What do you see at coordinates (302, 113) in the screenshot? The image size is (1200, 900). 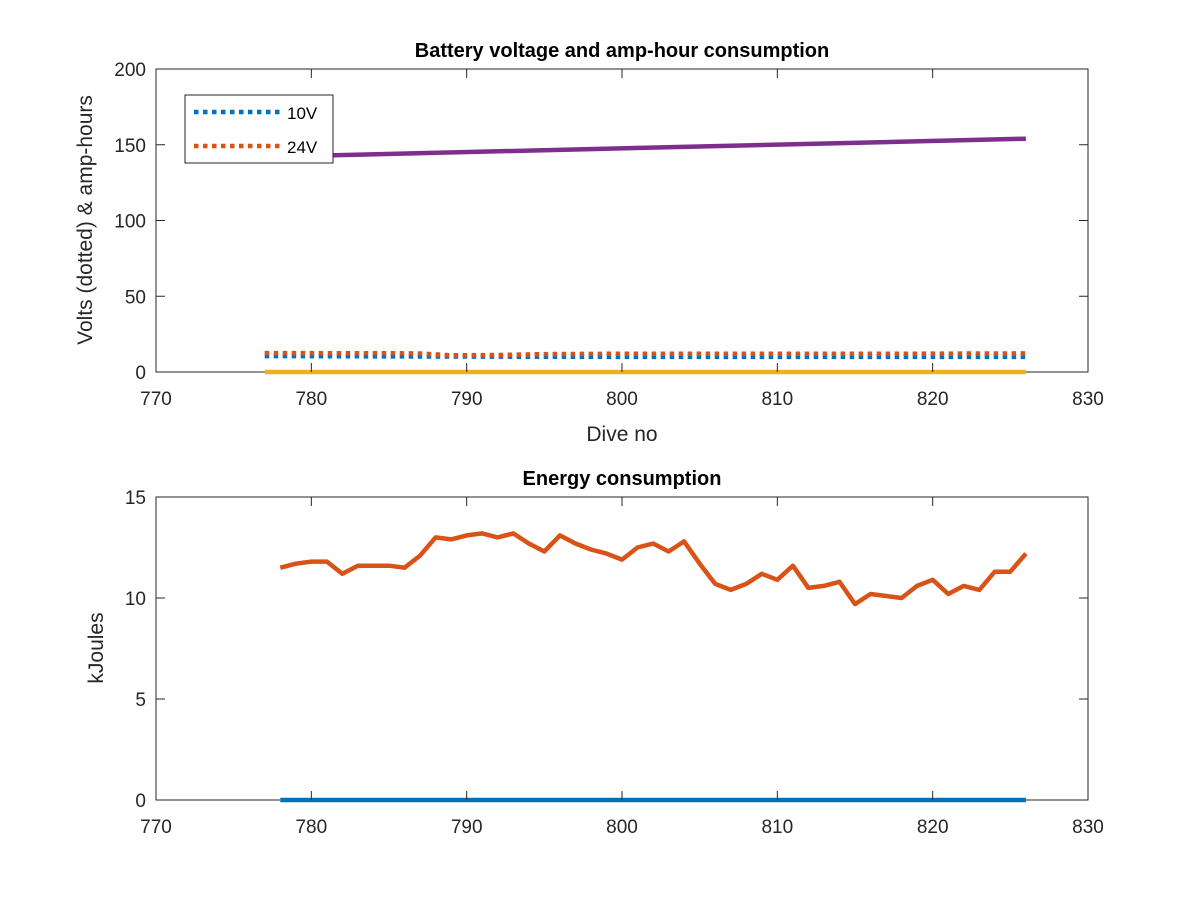 I see `legend-label-10v: 10V` at bounding box center [302, 113].